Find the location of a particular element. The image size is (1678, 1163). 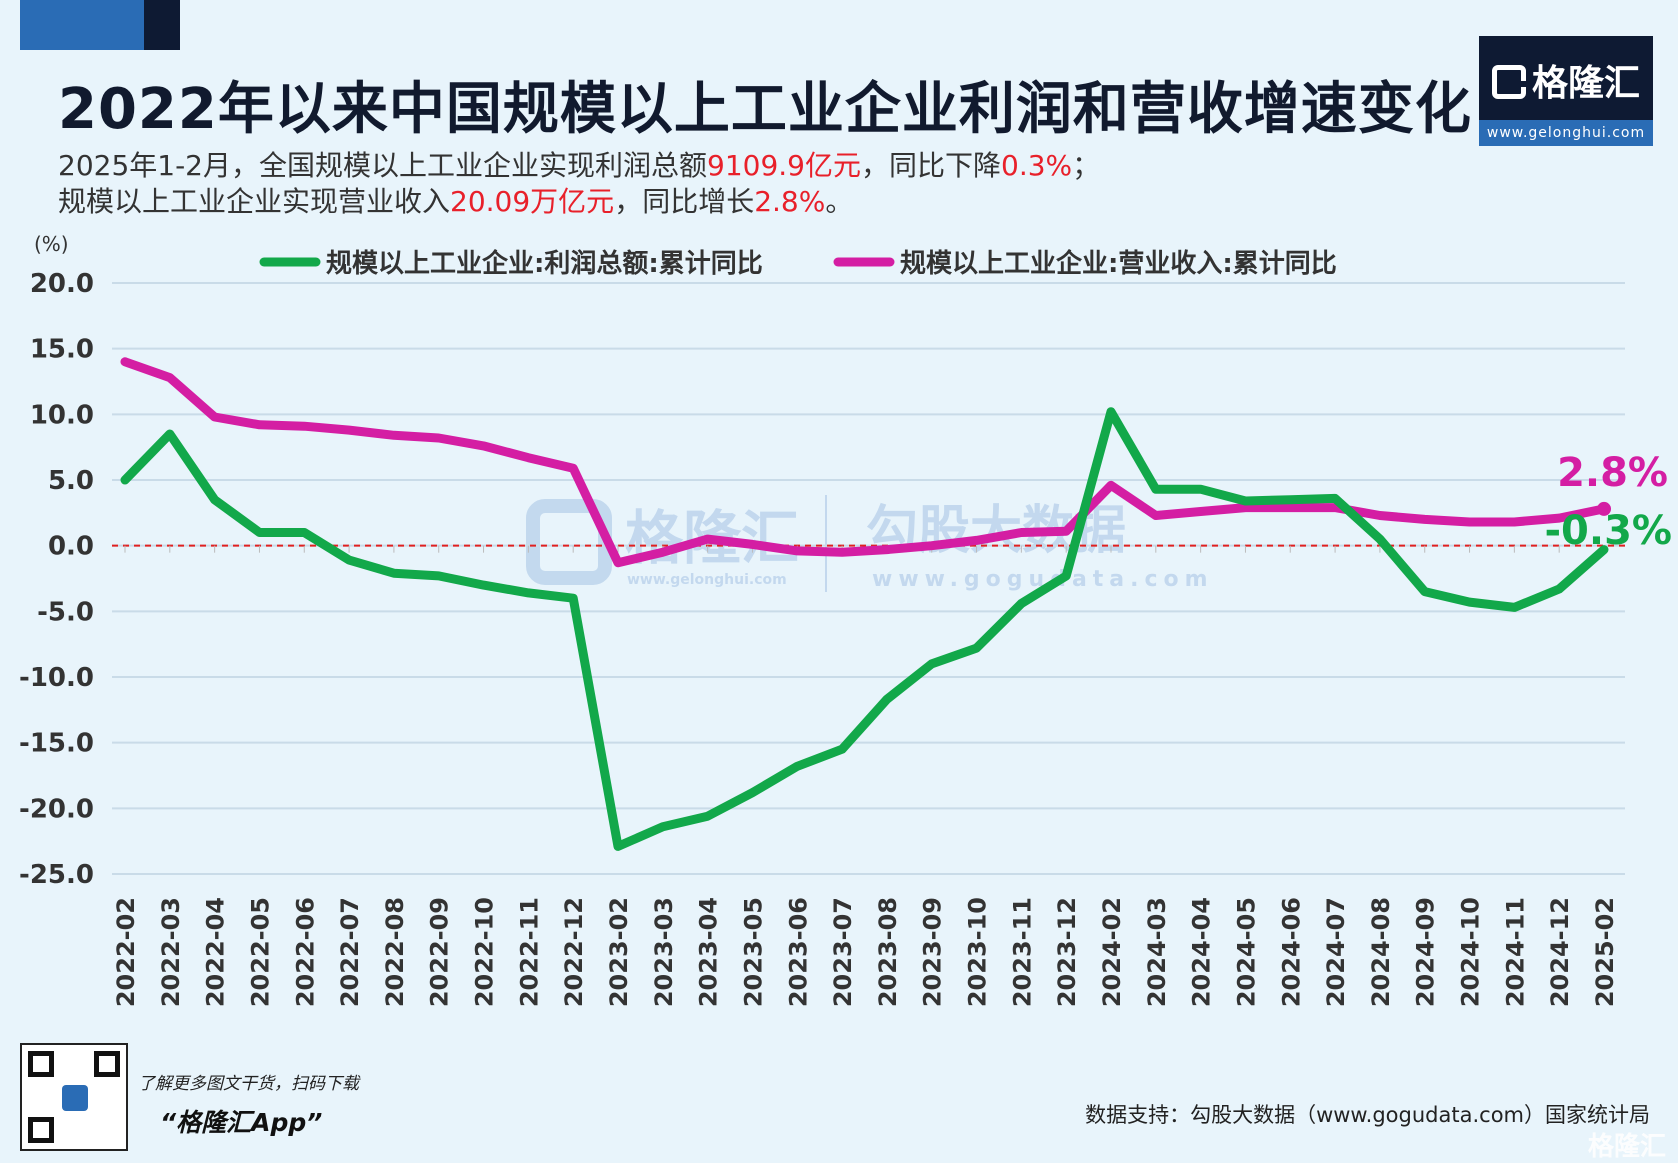

top-accent-bar is located at coordinates (82, 25).